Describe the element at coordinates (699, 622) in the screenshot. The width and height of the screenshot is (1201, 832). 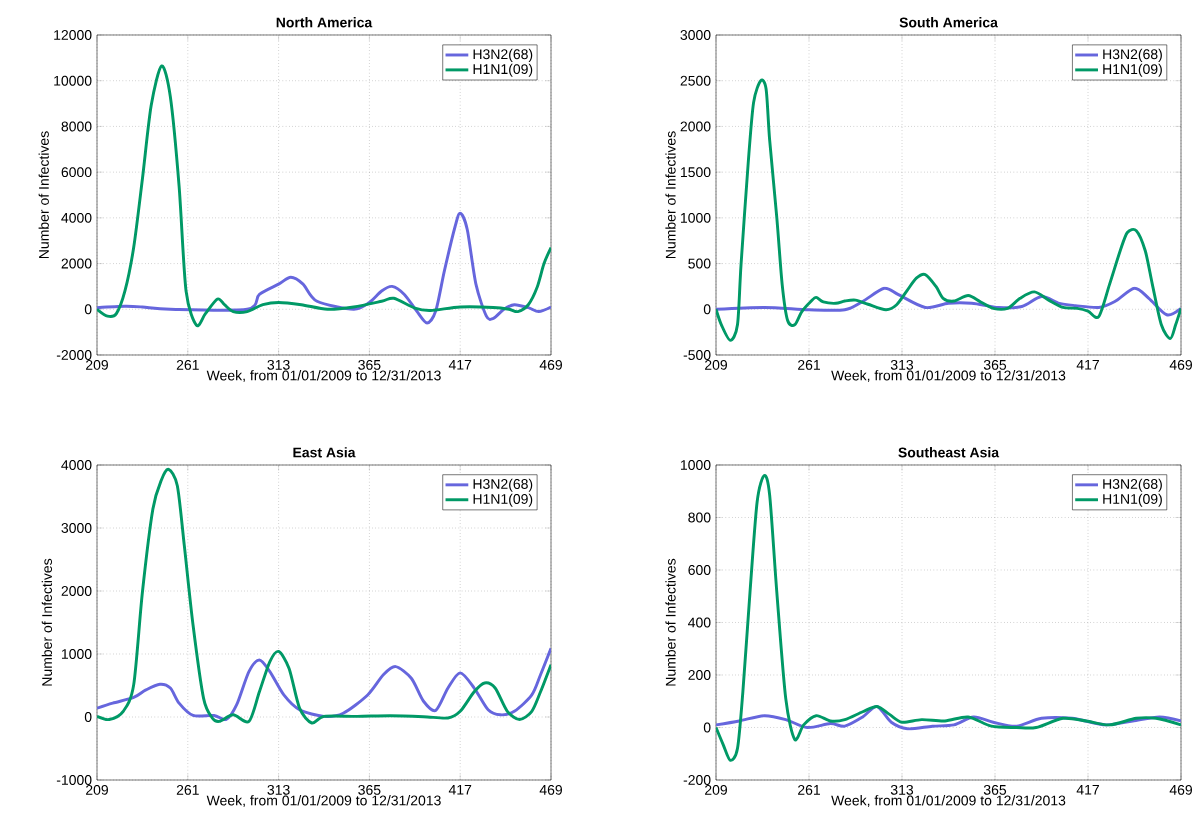
I see `y-tick-label: 400` at that location.